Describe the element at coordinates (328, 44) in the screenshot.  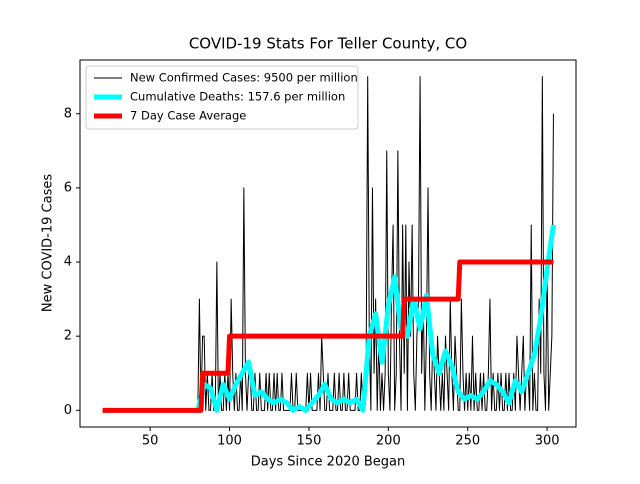
I see `chart-title: COVID-19 Stats For Teller County, CO` at that location.